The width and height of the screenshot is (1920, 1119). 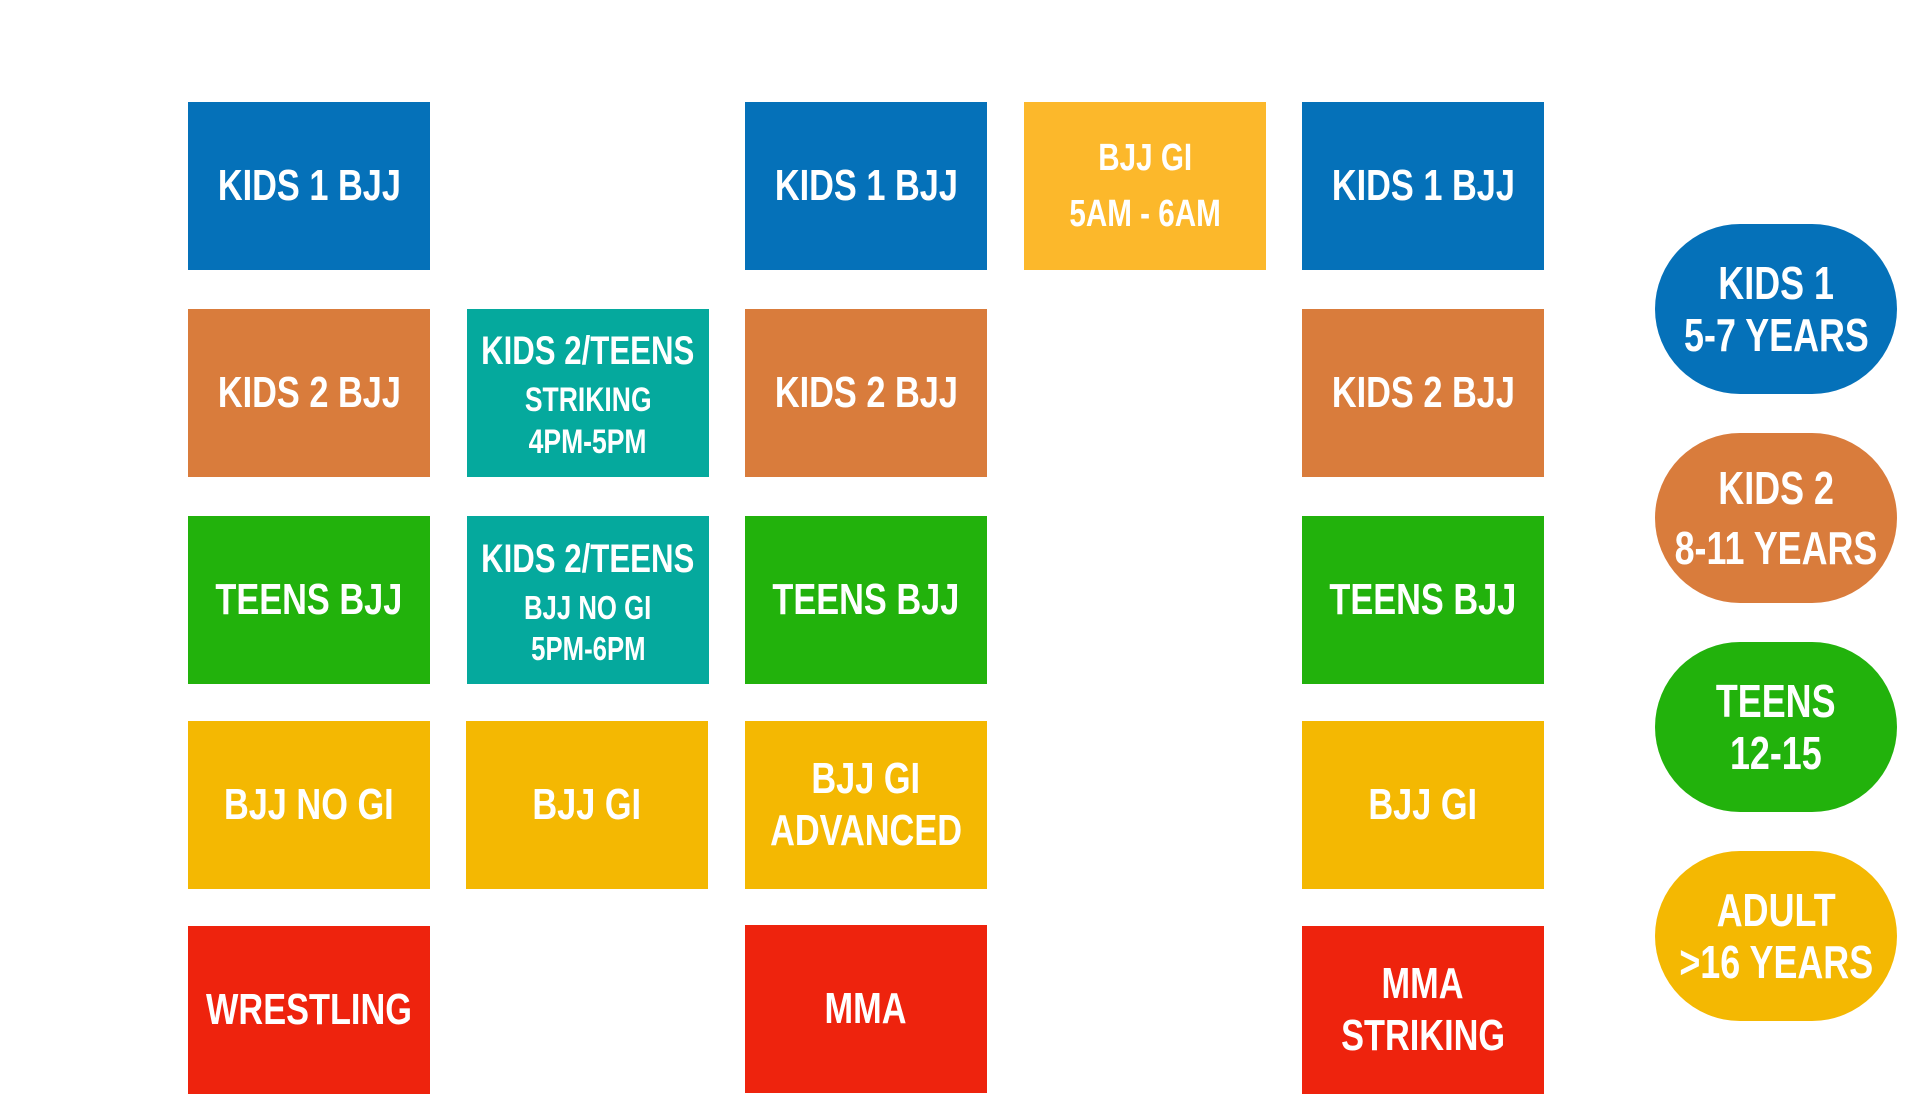 I want to click on legend-label: KIDS 2, so click(x=1776, y=488).